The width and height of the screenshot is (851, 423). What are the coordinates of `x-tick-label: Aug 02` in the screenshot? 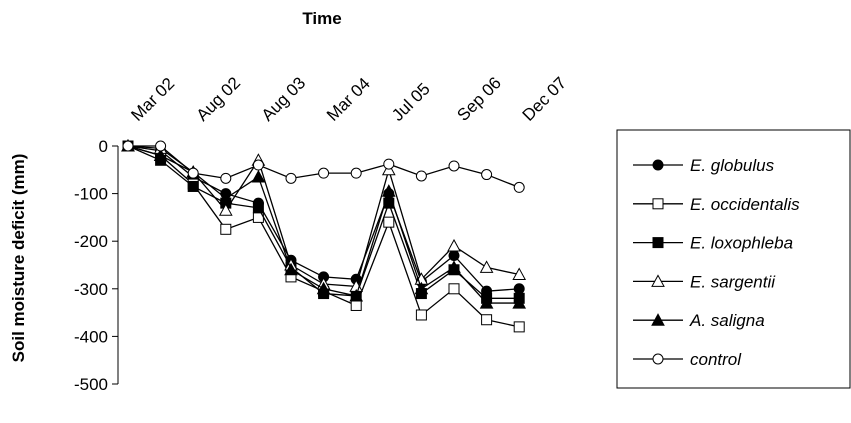 It's located at (219, 99).